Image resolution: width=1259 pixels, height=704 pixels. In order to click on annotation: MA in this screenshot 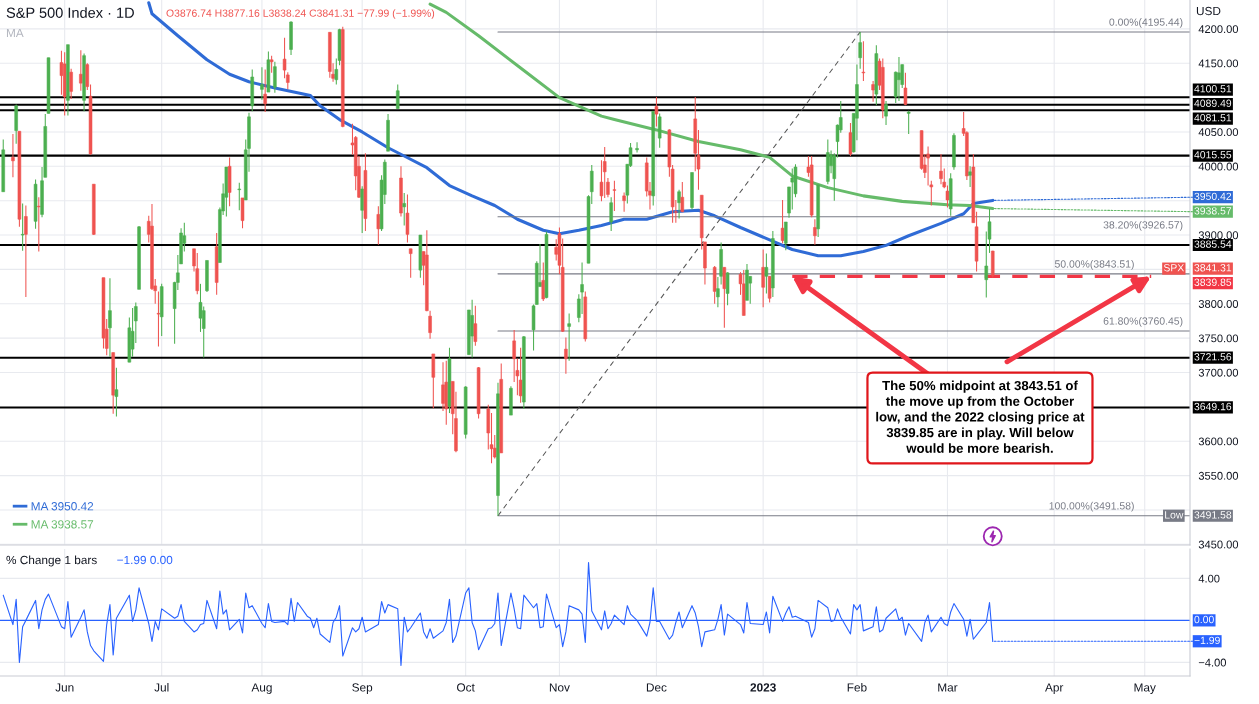, I will do `click(15, 33)`.